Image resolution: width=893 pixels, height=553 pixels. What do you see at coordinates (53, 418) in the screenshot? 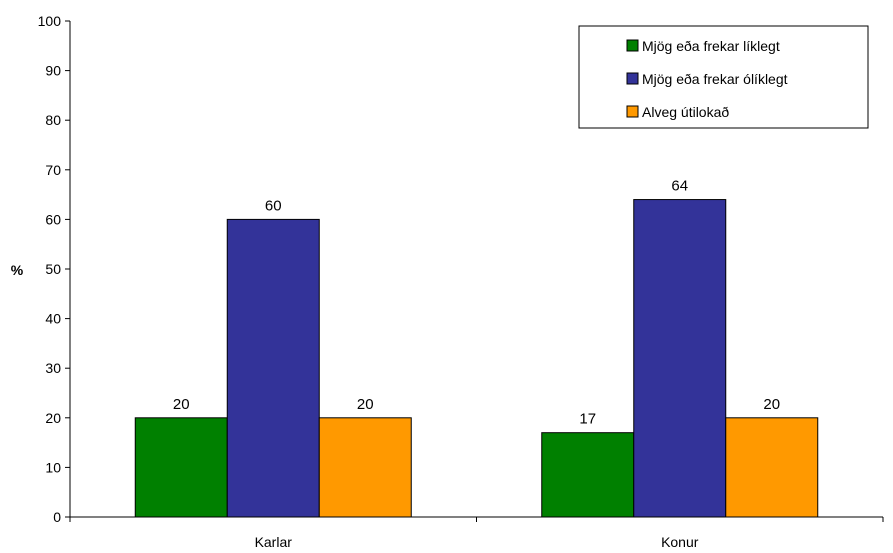
I see `y-tick-label: 20` at bounding box center [53, 418].